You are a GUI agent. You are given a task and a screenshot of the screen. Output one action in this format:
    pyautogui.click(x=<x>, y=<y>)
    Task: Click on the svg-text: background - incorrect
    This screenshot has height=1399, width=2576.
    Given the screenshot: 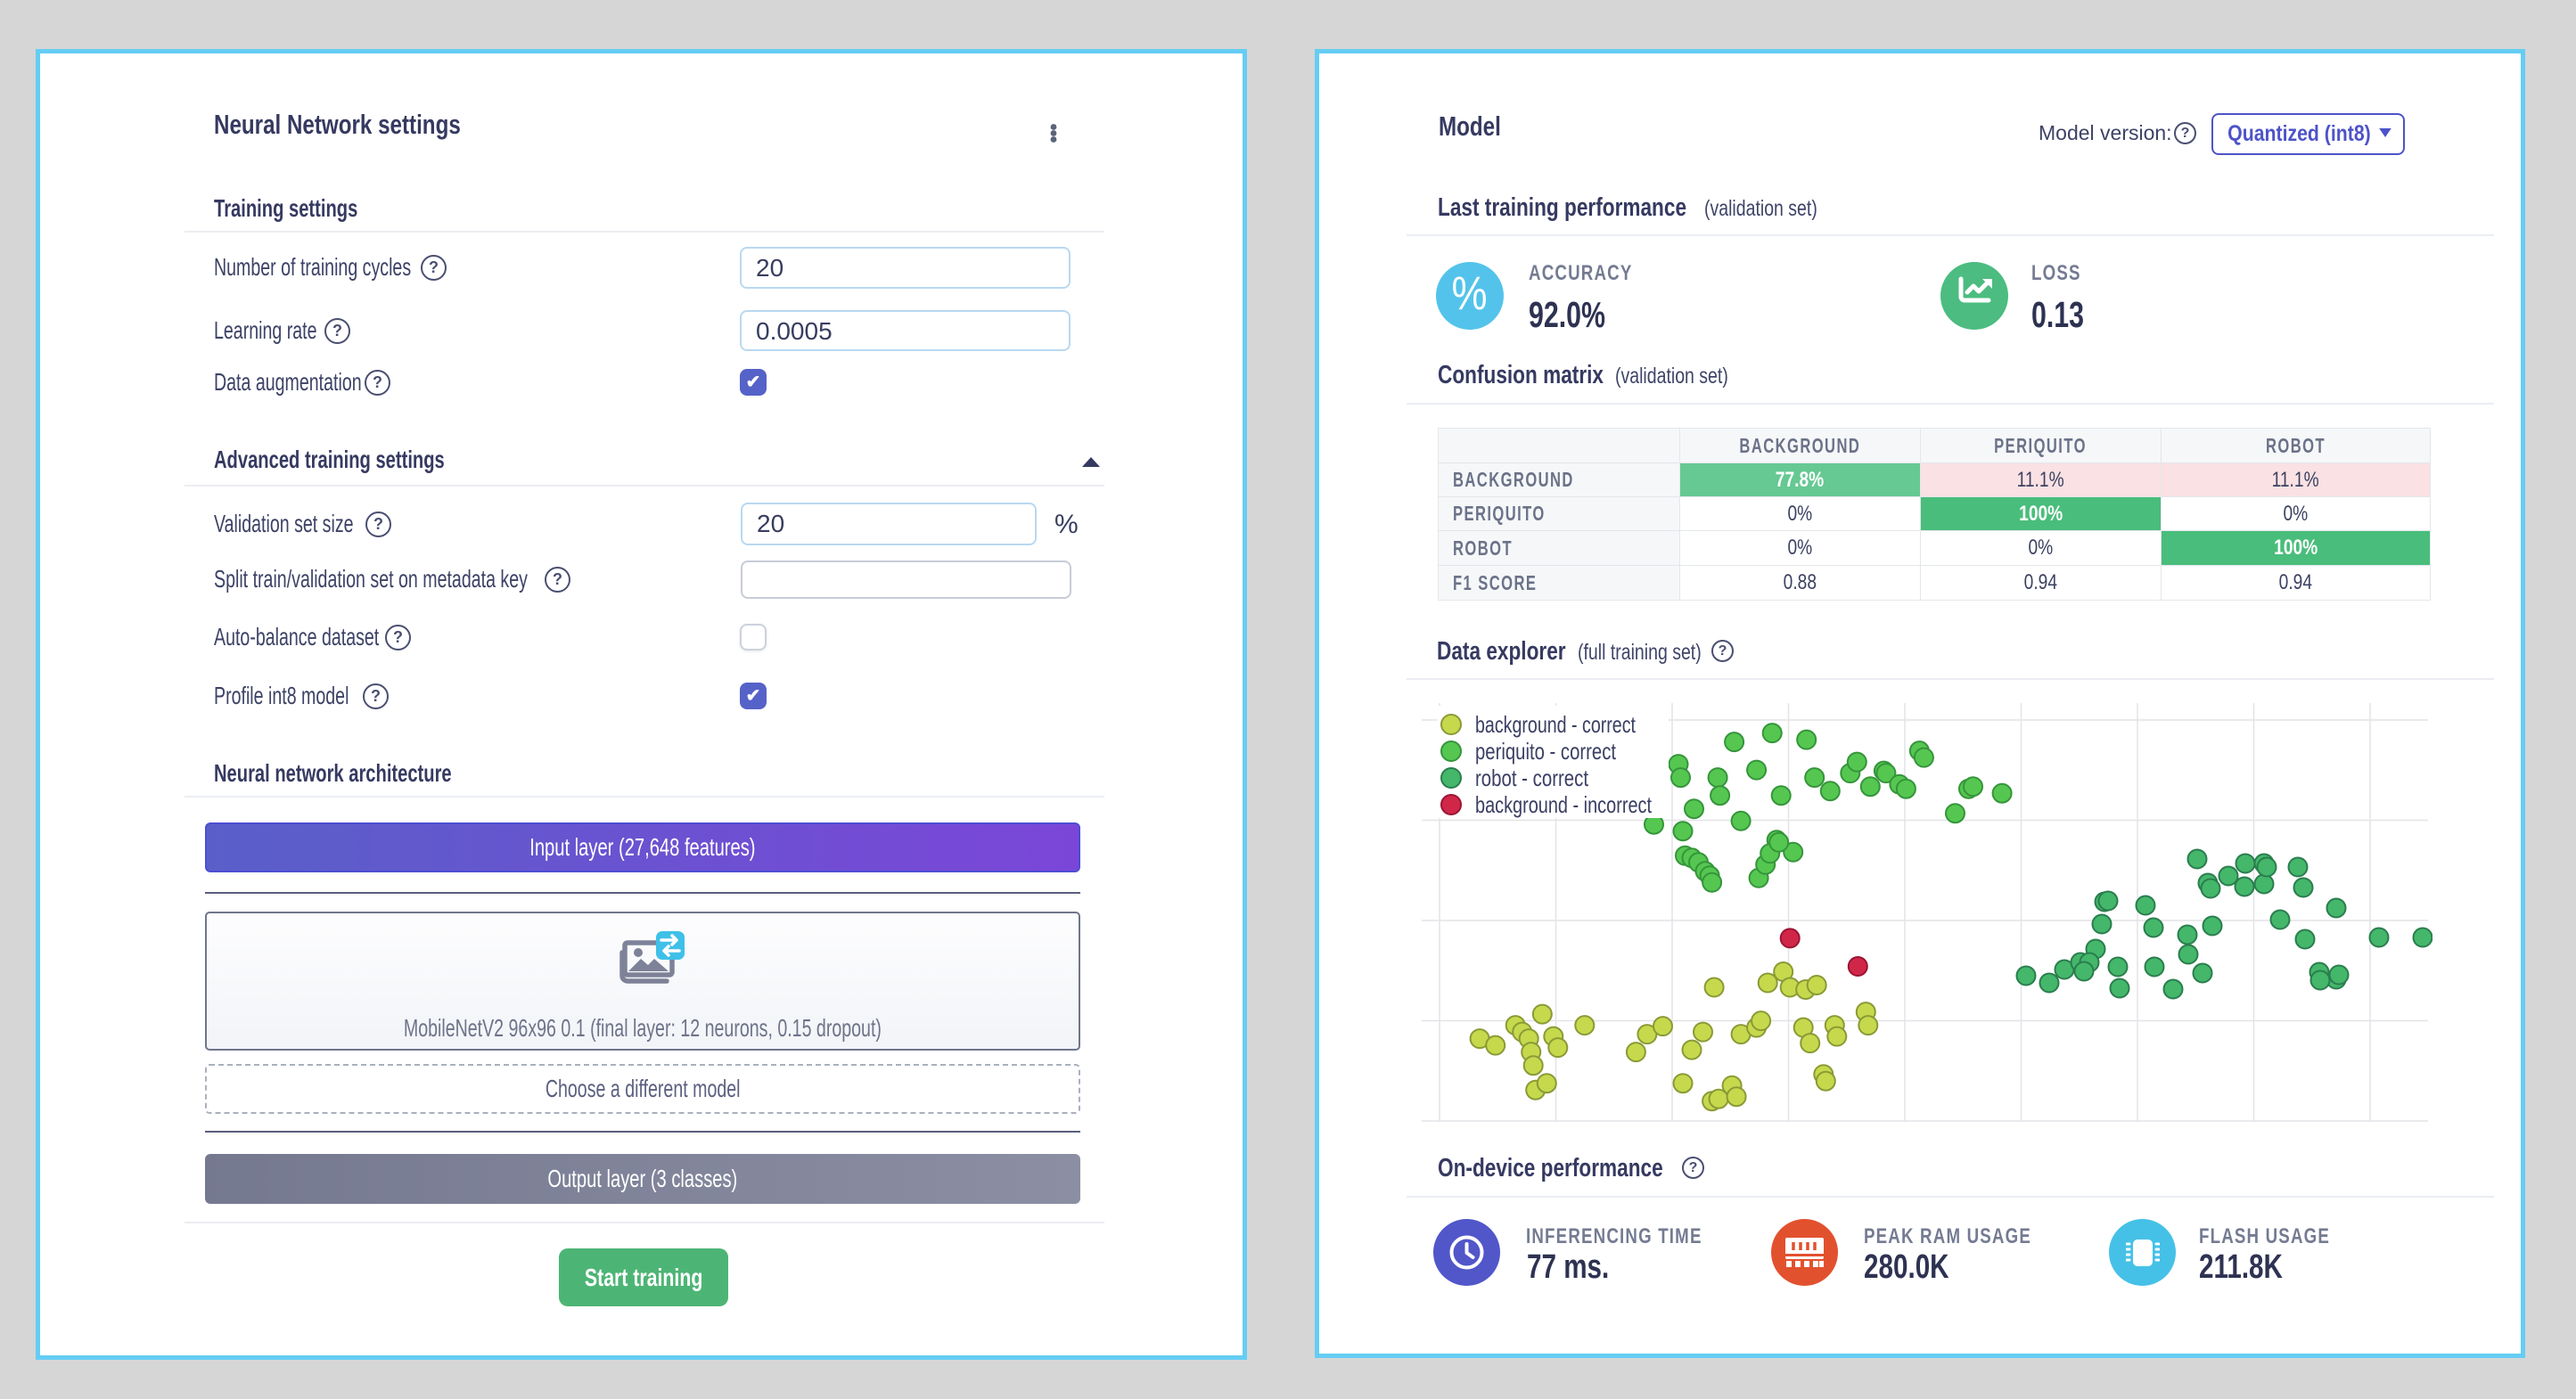 What is the action you would take?
    pyautogui.click(x=1564, y=805)
    